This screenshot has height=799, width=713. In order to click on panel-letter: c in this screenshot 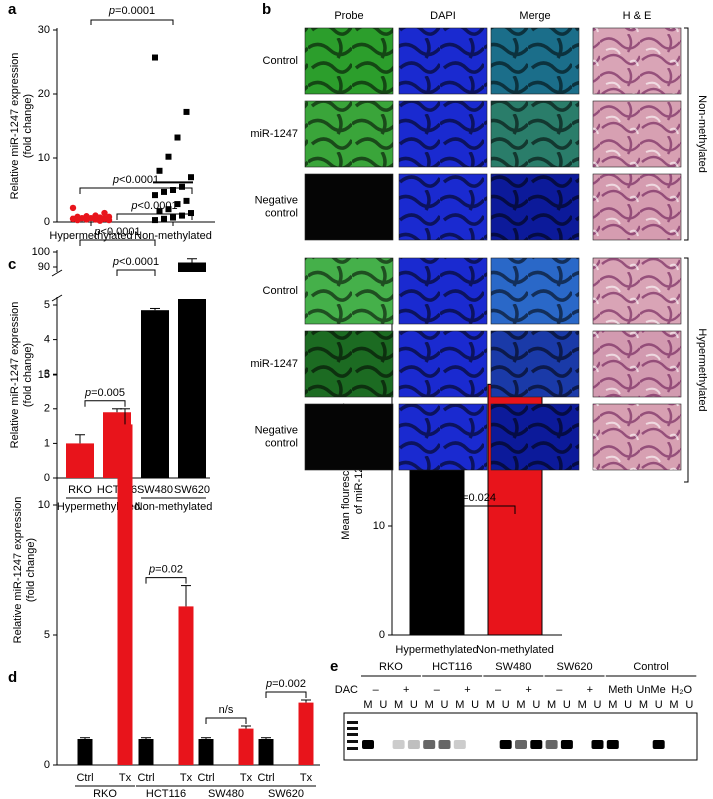, I will do `click(12, 264)`.